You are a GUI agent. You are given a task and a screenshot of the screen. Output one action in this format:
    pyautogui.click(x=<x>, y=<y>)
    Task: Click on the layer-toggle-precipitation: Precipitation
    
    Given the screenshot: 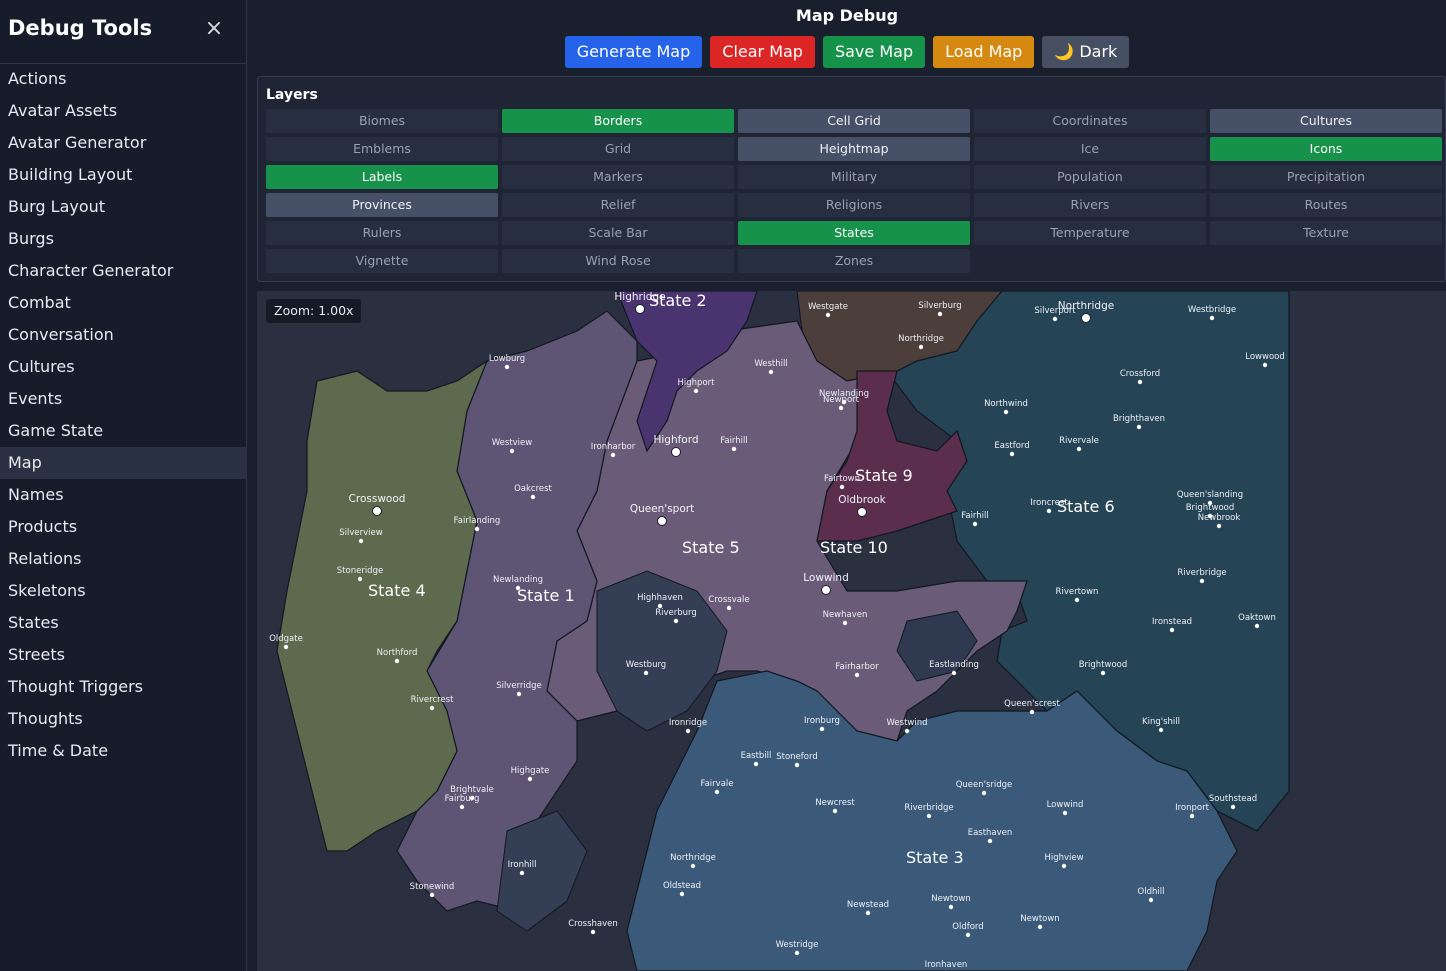 What is the action you would take?
    pyautogui.click(x=1326, y=177)
    